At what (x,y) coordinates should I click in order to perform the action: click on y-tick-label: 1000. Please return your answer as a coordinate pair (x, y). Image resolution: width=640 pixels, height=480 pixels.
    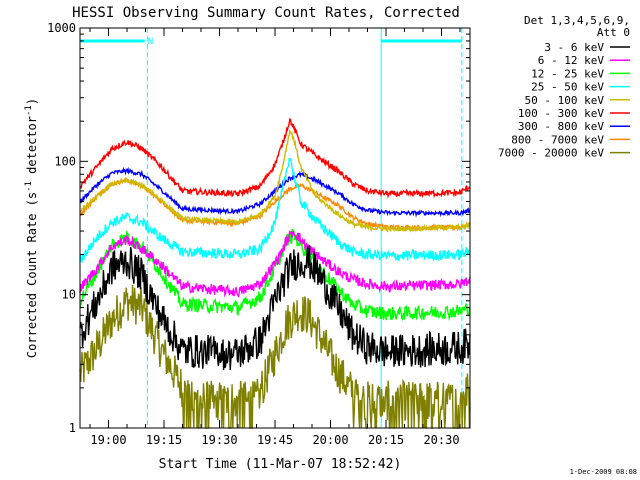
    Looking at the image, I should click on (61, 28).